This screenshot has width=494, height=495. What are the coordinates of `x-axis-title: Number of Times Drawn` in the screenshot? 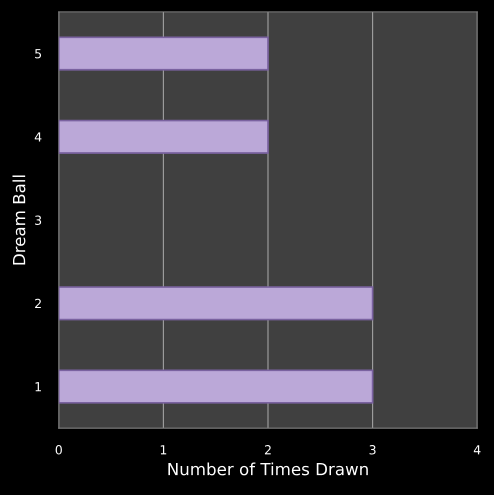 It's located at (268, 469).